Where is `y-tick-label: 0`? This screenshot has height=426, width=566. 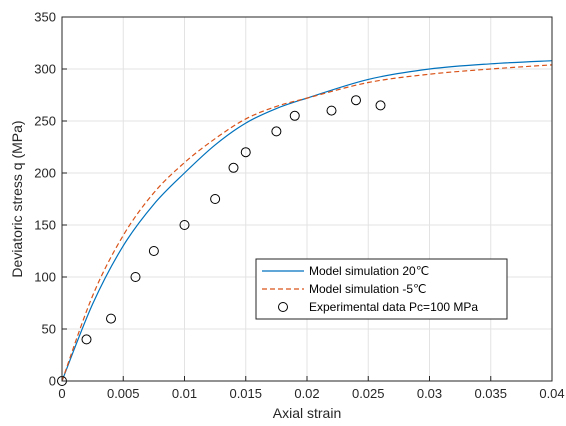 y-tick-label: 0 is located at coordinates (52, 381).